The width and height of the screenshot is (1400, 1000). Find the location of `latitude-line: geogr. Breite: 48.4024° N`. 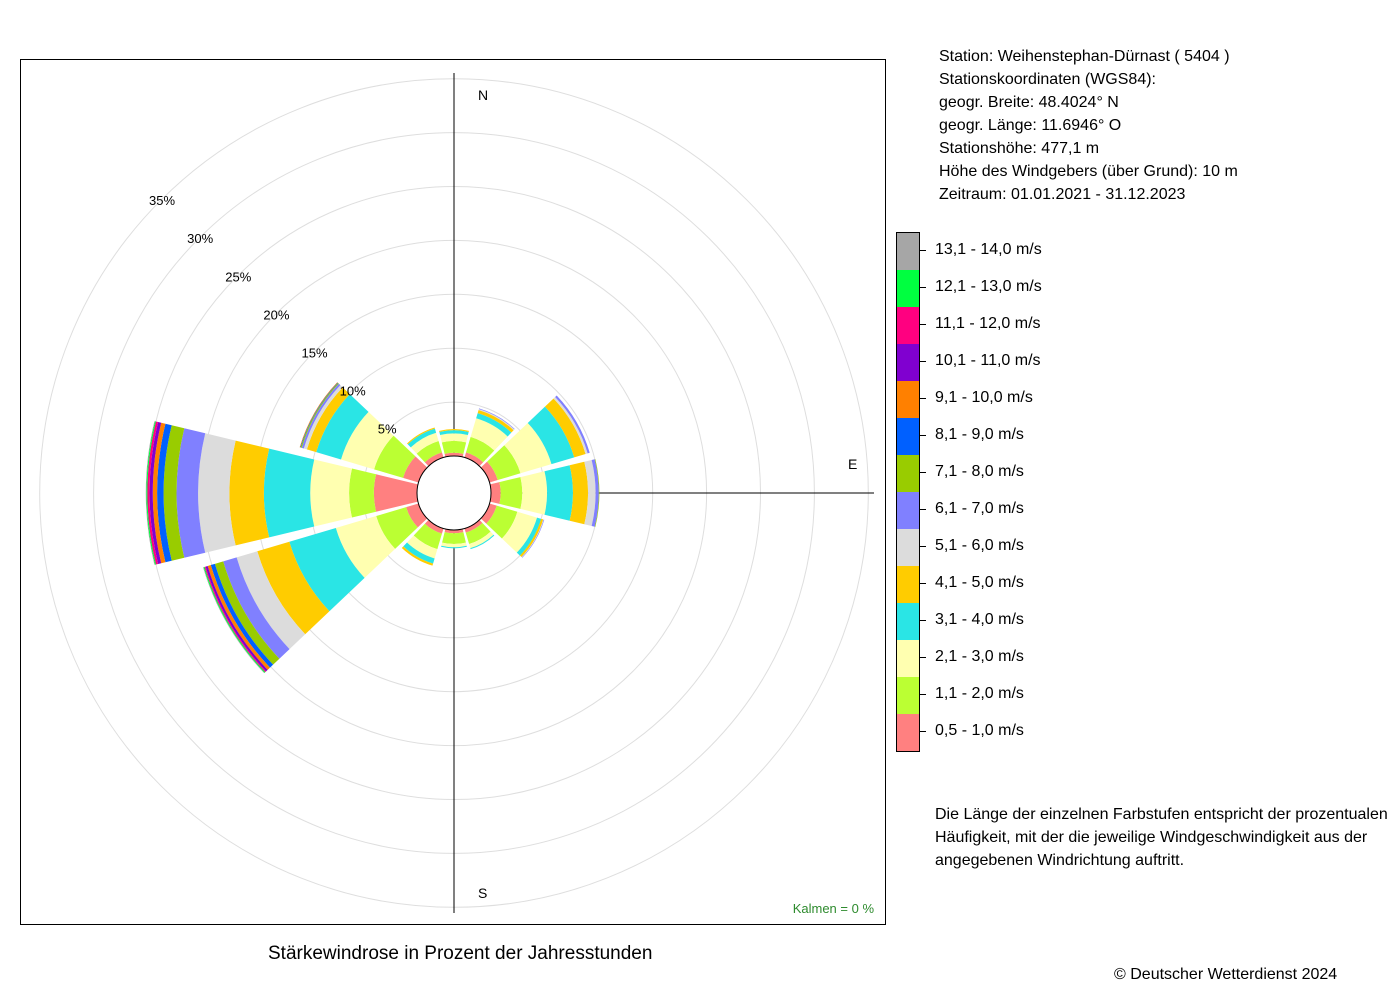

latitude-line: geogr. Breite: 48.4024° N is located at coordinates (1029, 102).